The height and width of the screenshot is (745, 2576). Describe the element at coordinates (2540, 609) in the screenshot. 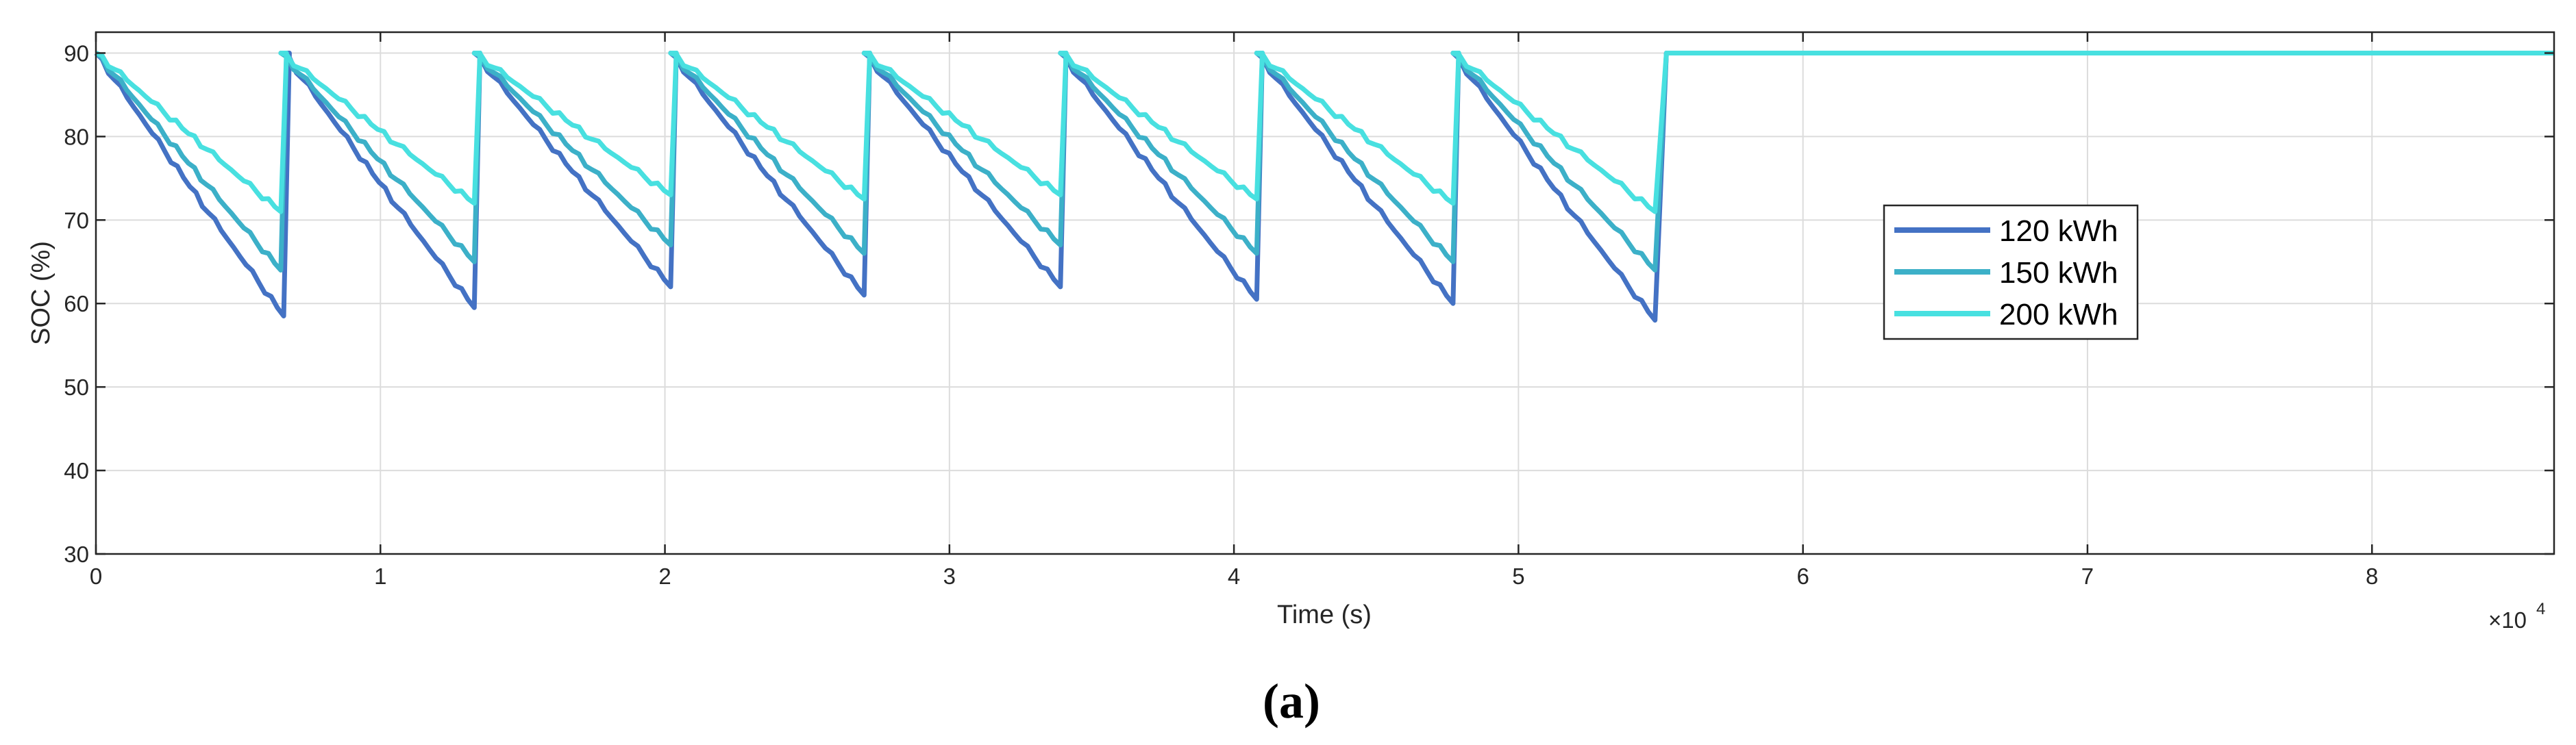

I see `x-multiplier-exponent: 4` at that location.